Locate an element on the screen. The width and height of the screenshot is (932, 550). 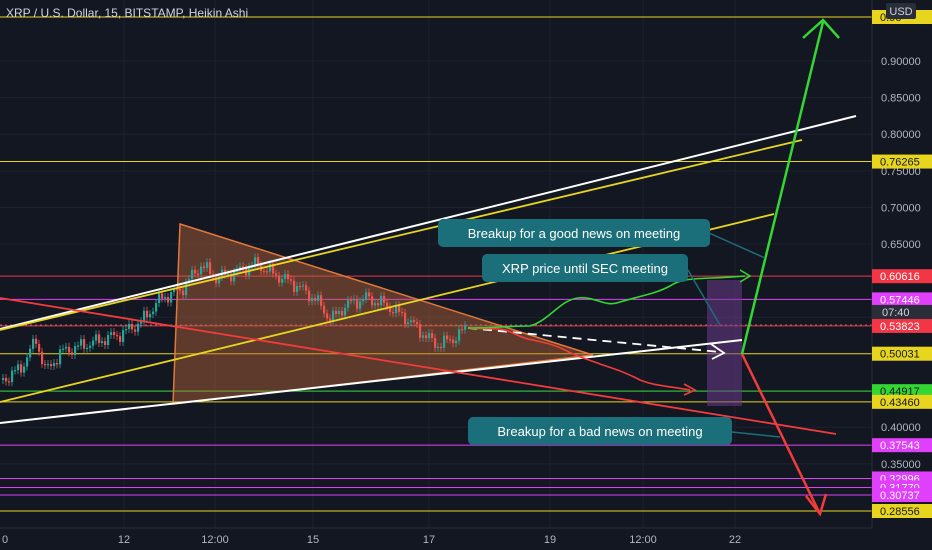
time-tick-label: 19 is located at coordinates (550, 540).